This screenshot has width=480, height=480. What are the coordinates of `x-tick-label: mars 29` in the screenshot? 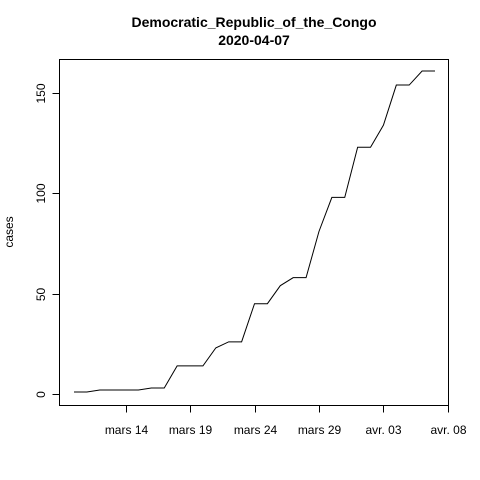 It's located at (320, 430).